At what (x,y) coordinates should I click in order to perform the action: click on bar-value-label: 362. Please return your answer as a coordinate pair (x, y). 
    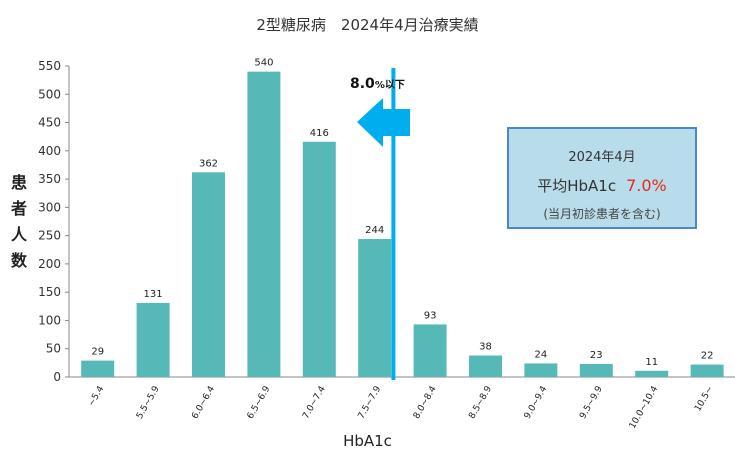
    Looking at the image, I should click on (208, 163).